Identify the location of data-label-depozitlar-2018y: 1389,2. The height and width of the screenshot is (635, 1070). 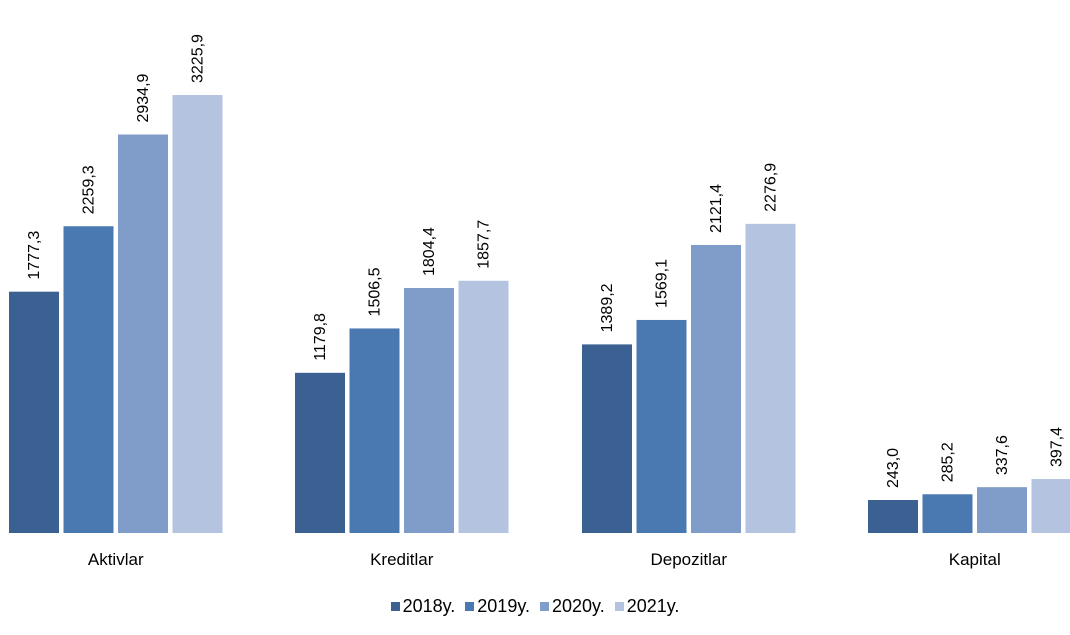
(607, 307).